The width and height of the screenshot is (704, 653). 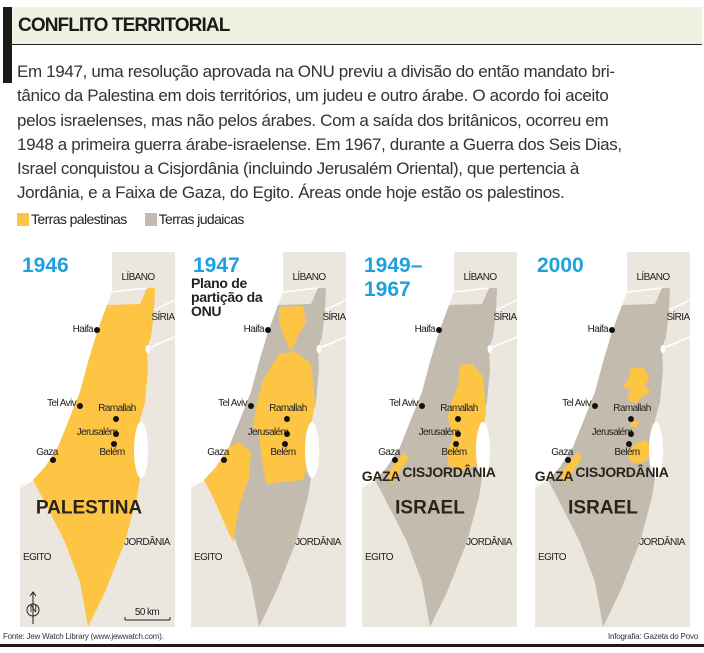 What do you see at coordinates (89, 508) in the screenshot?
I see `region-label: PALESTINA` at bounding box center [89, 508].